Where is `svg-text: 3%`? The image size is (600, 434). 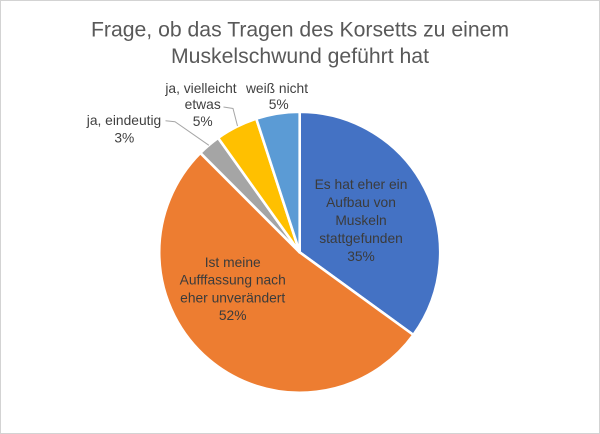
svg-text: 3% is located at coordinates (124, 138).